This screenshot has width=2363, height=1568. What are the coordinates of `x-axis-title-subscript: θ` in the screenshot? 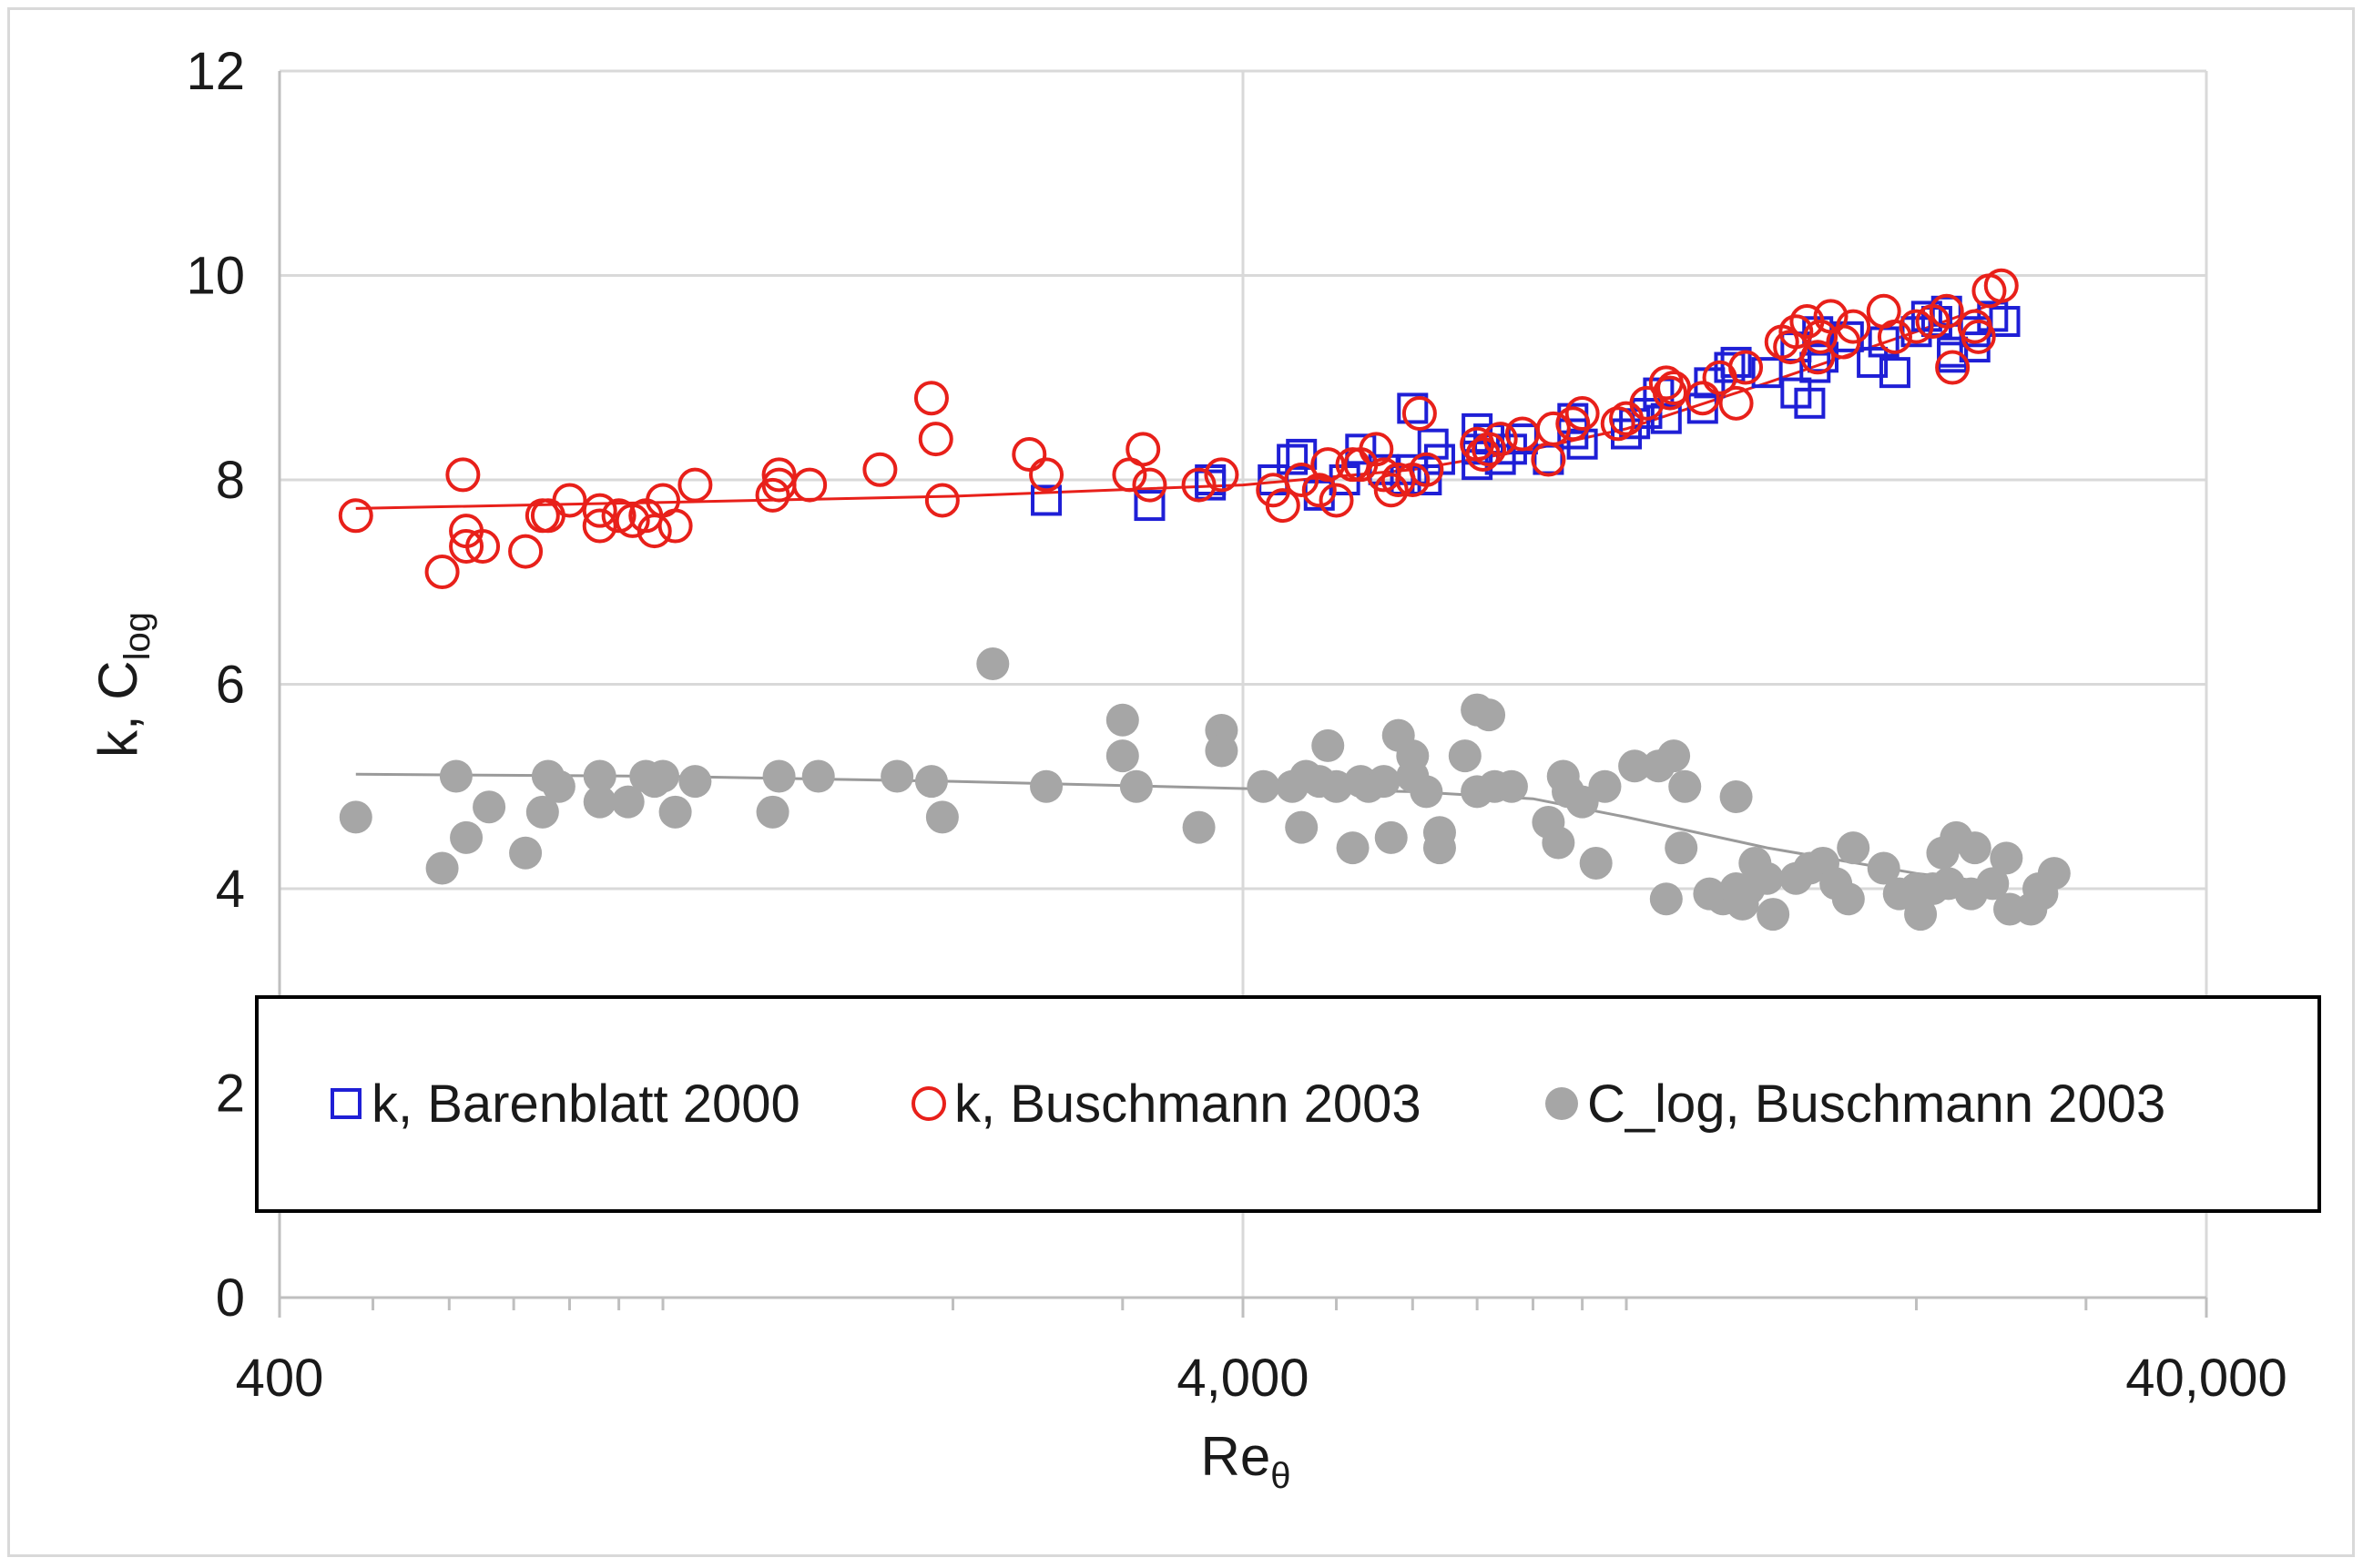 It's located at (1280, 1476).